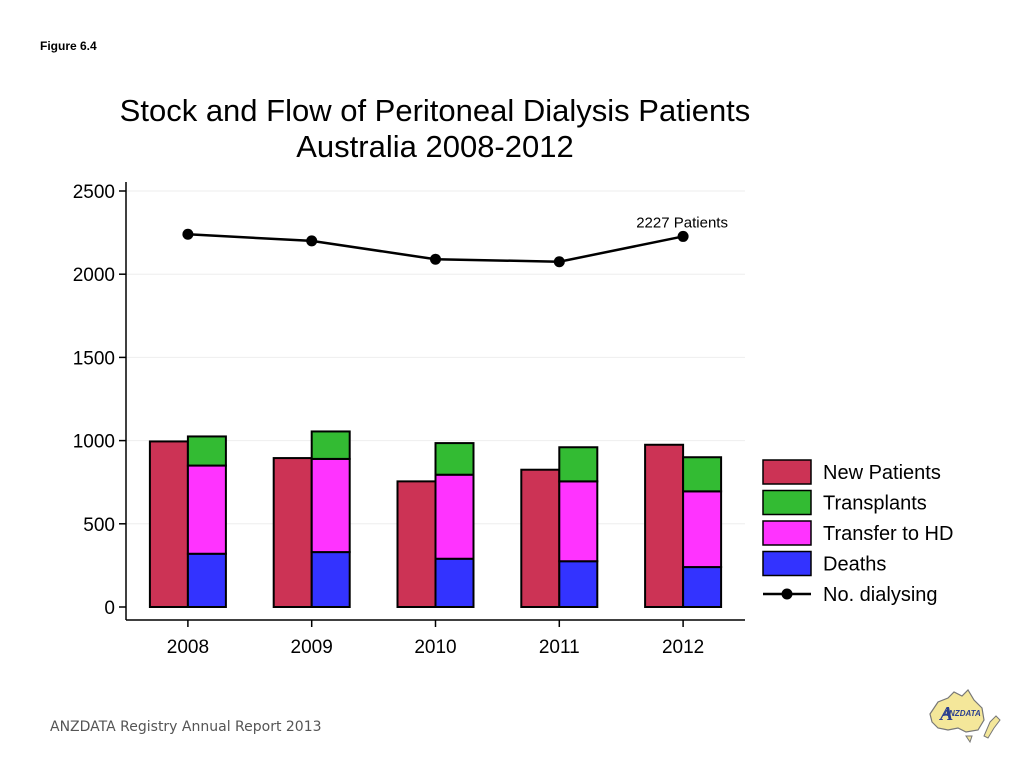 This screenshot has width=1024, height=768. What do you see at coordinates (559, 647) in the screenshot?
I see `x-tick-label: 2011` at bounding box center [559, 647].